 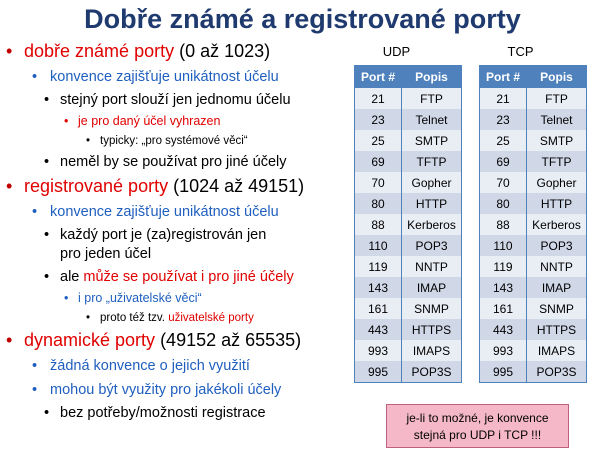 What do you see at coordinates (228, 340) in the screenshot?
I see `range-dynamic: (49152 až 65535)` at bounding box center [228, 340].